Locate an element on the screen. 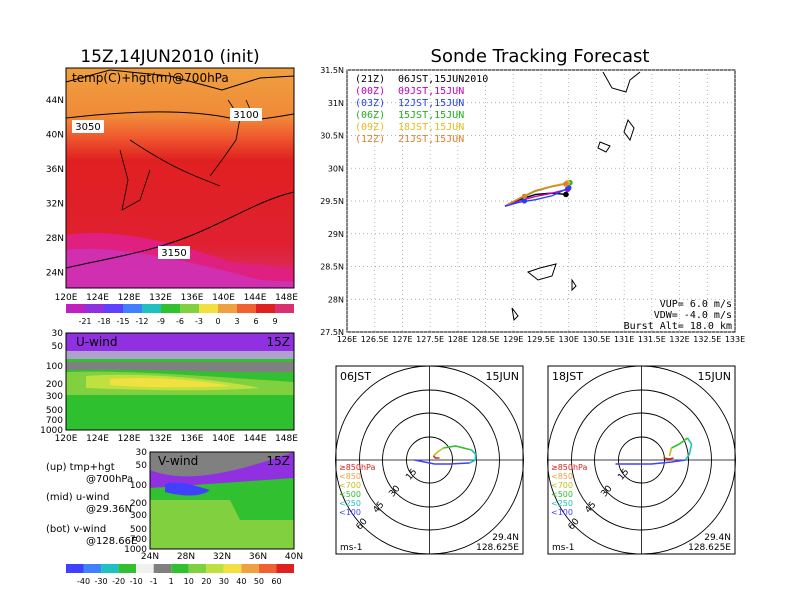  info-line: Burst Alt= 18.0 km is located at coordinates (678, 326).